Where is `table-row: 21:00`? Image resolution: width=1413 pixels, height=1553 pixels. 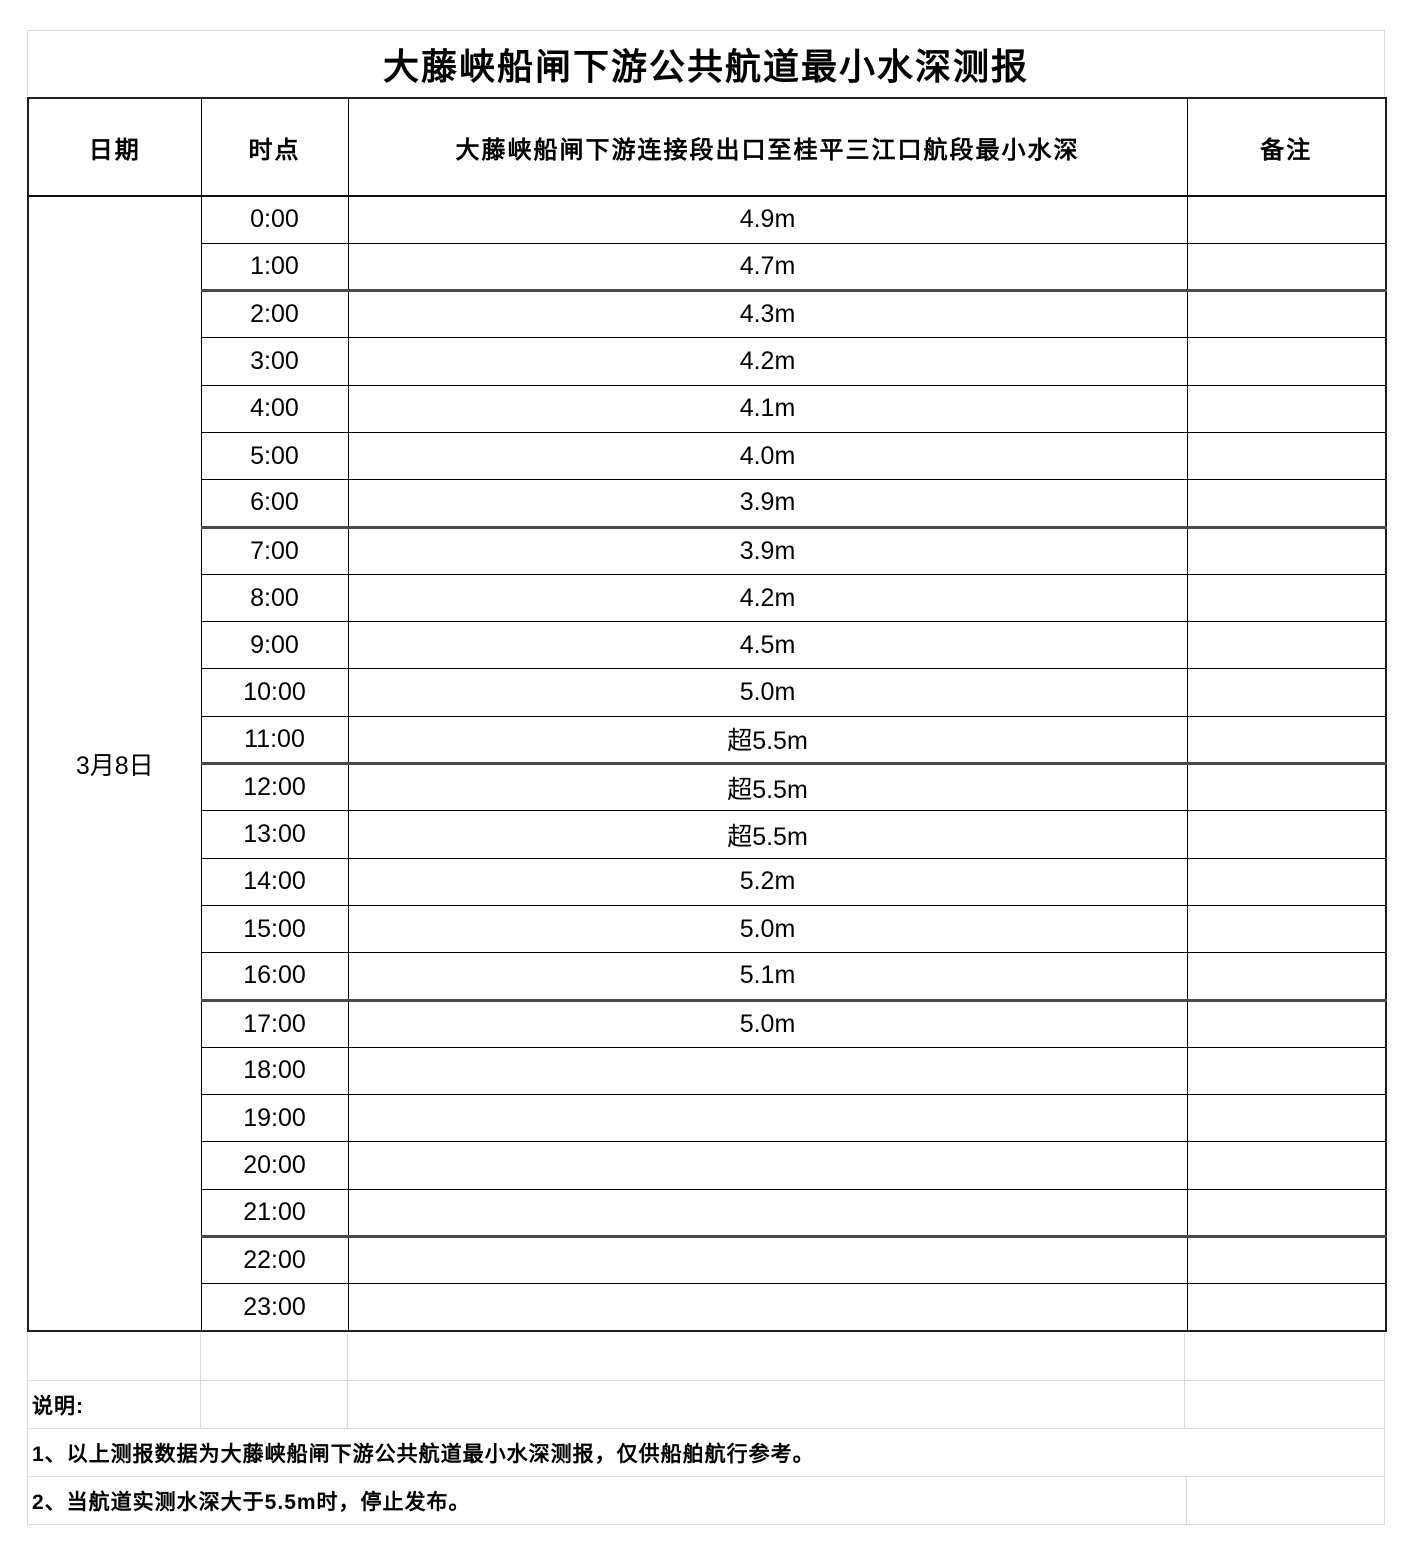 table-row: 21:00 is located at coordinates (707, 1213).